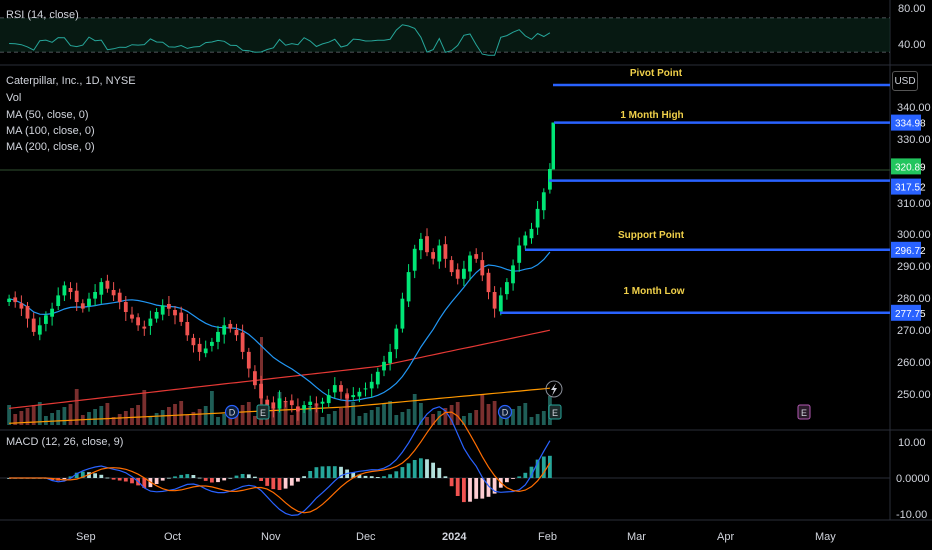 Image resolution: width=932 pixels, height=550 pixels. Describe the element at coordinates (50, 131) in the screenshot. I see `legend-ma100: MA (100, close, 0)` at that location.